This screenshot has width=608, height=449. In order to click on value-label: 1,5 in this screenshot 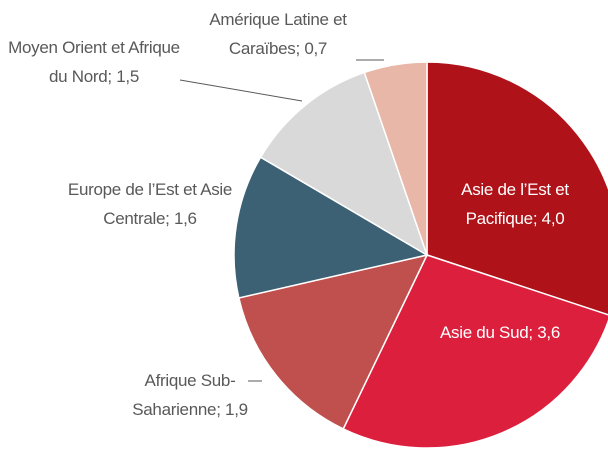, I will do `click(127, 76)`.